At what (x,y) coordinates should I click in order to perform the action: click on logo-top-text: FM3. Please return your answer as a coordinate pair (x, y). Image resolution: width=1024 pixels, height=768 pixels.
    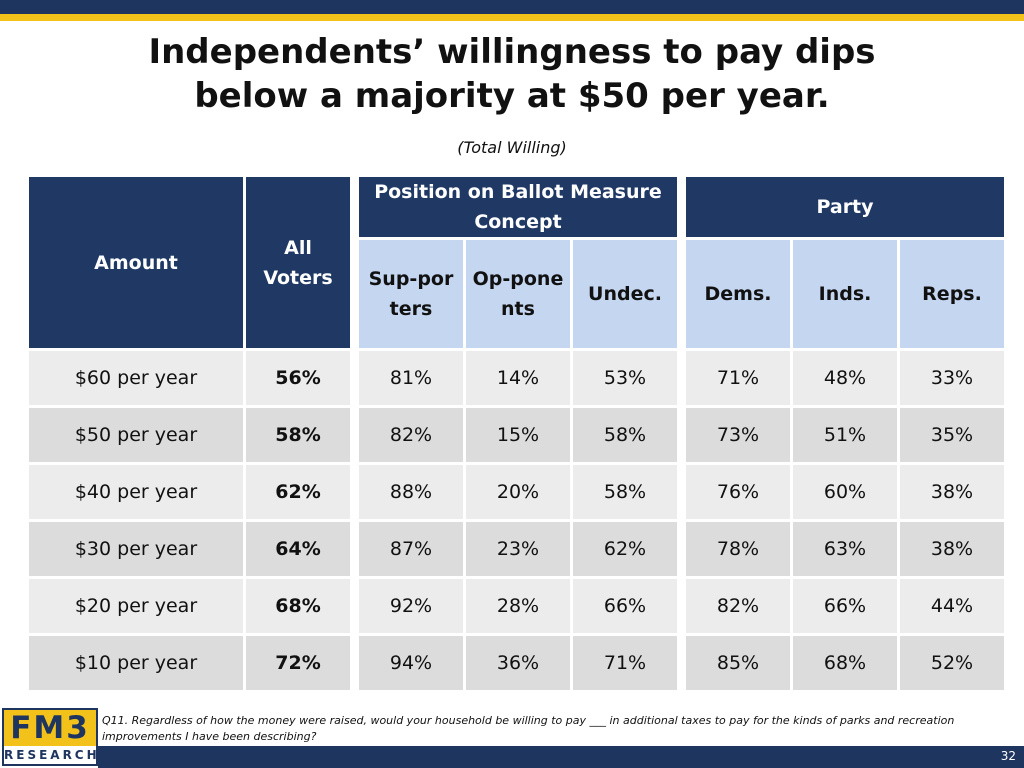
    Looking at the image, I should click on (50, 728).